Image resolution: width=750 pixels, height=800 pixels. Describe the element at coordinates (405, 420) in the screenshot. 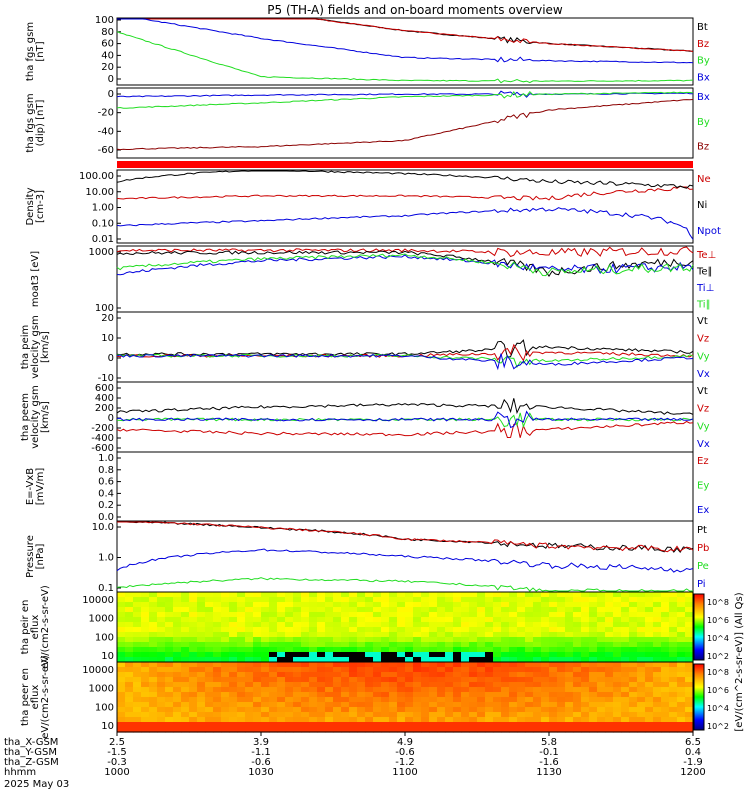

I see `series-line` at that location.